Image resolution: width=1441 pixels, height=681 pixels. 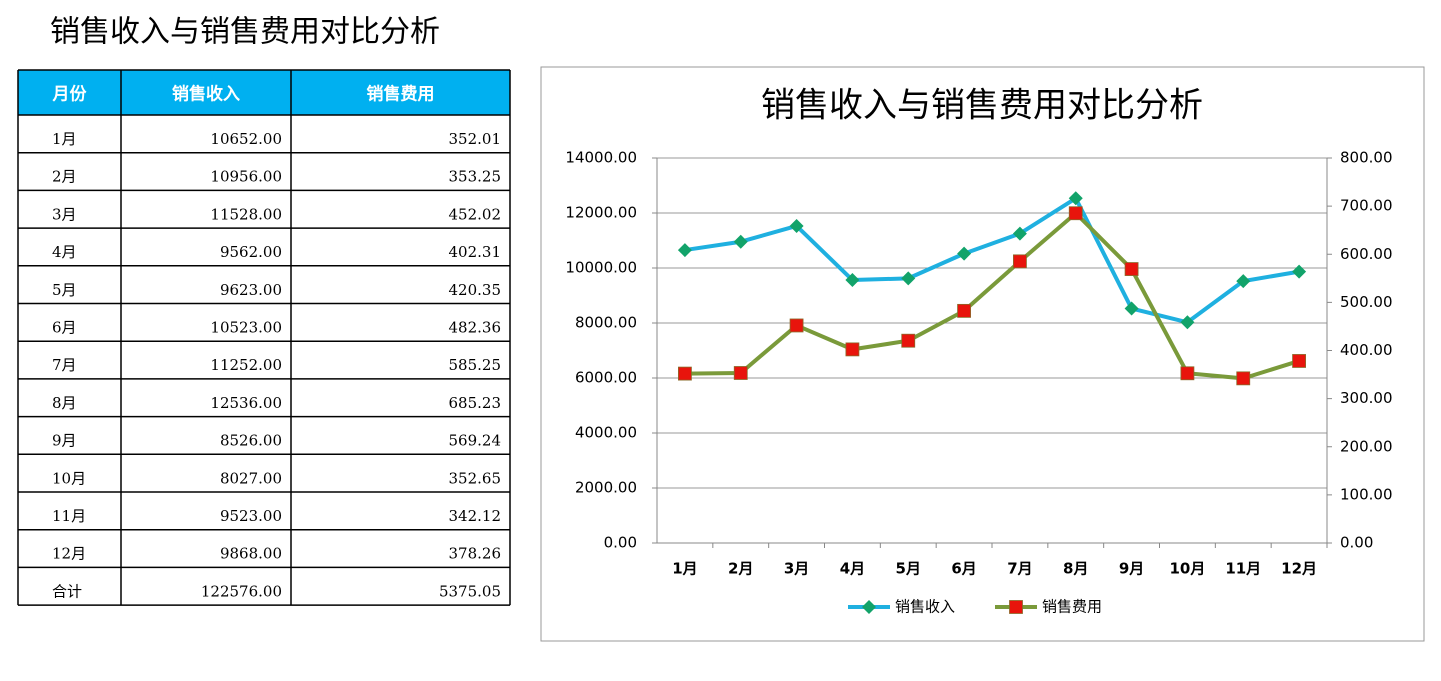 I want to click on table-cell: 9523.00, so click(x=251, y=516).